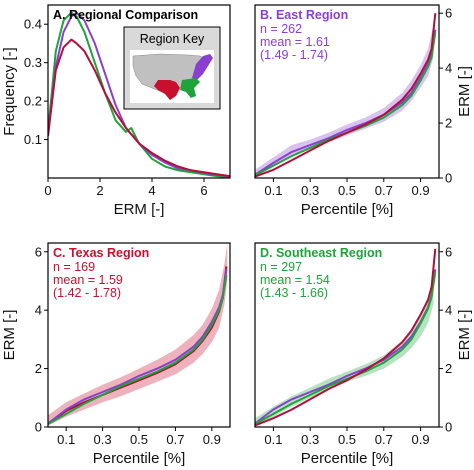  Describe the element at coordinates (125, 15) in the screenshot. I see `panel-title: A. Regional Comparison` at that location.